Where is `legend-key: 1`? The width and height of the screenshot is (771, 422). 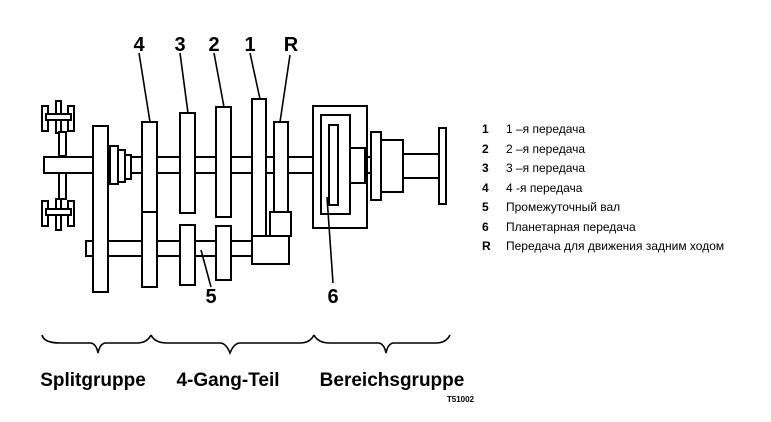 legend-key: 1 is located at coordinates (485, 129).